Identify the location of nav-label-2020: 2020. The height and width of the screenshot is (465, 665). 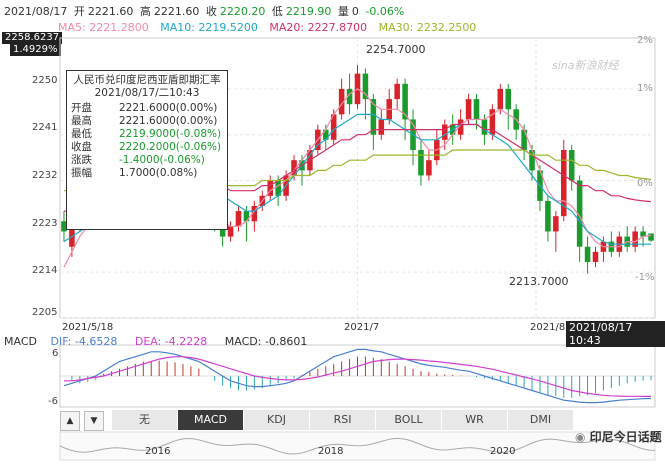
(503, 451).